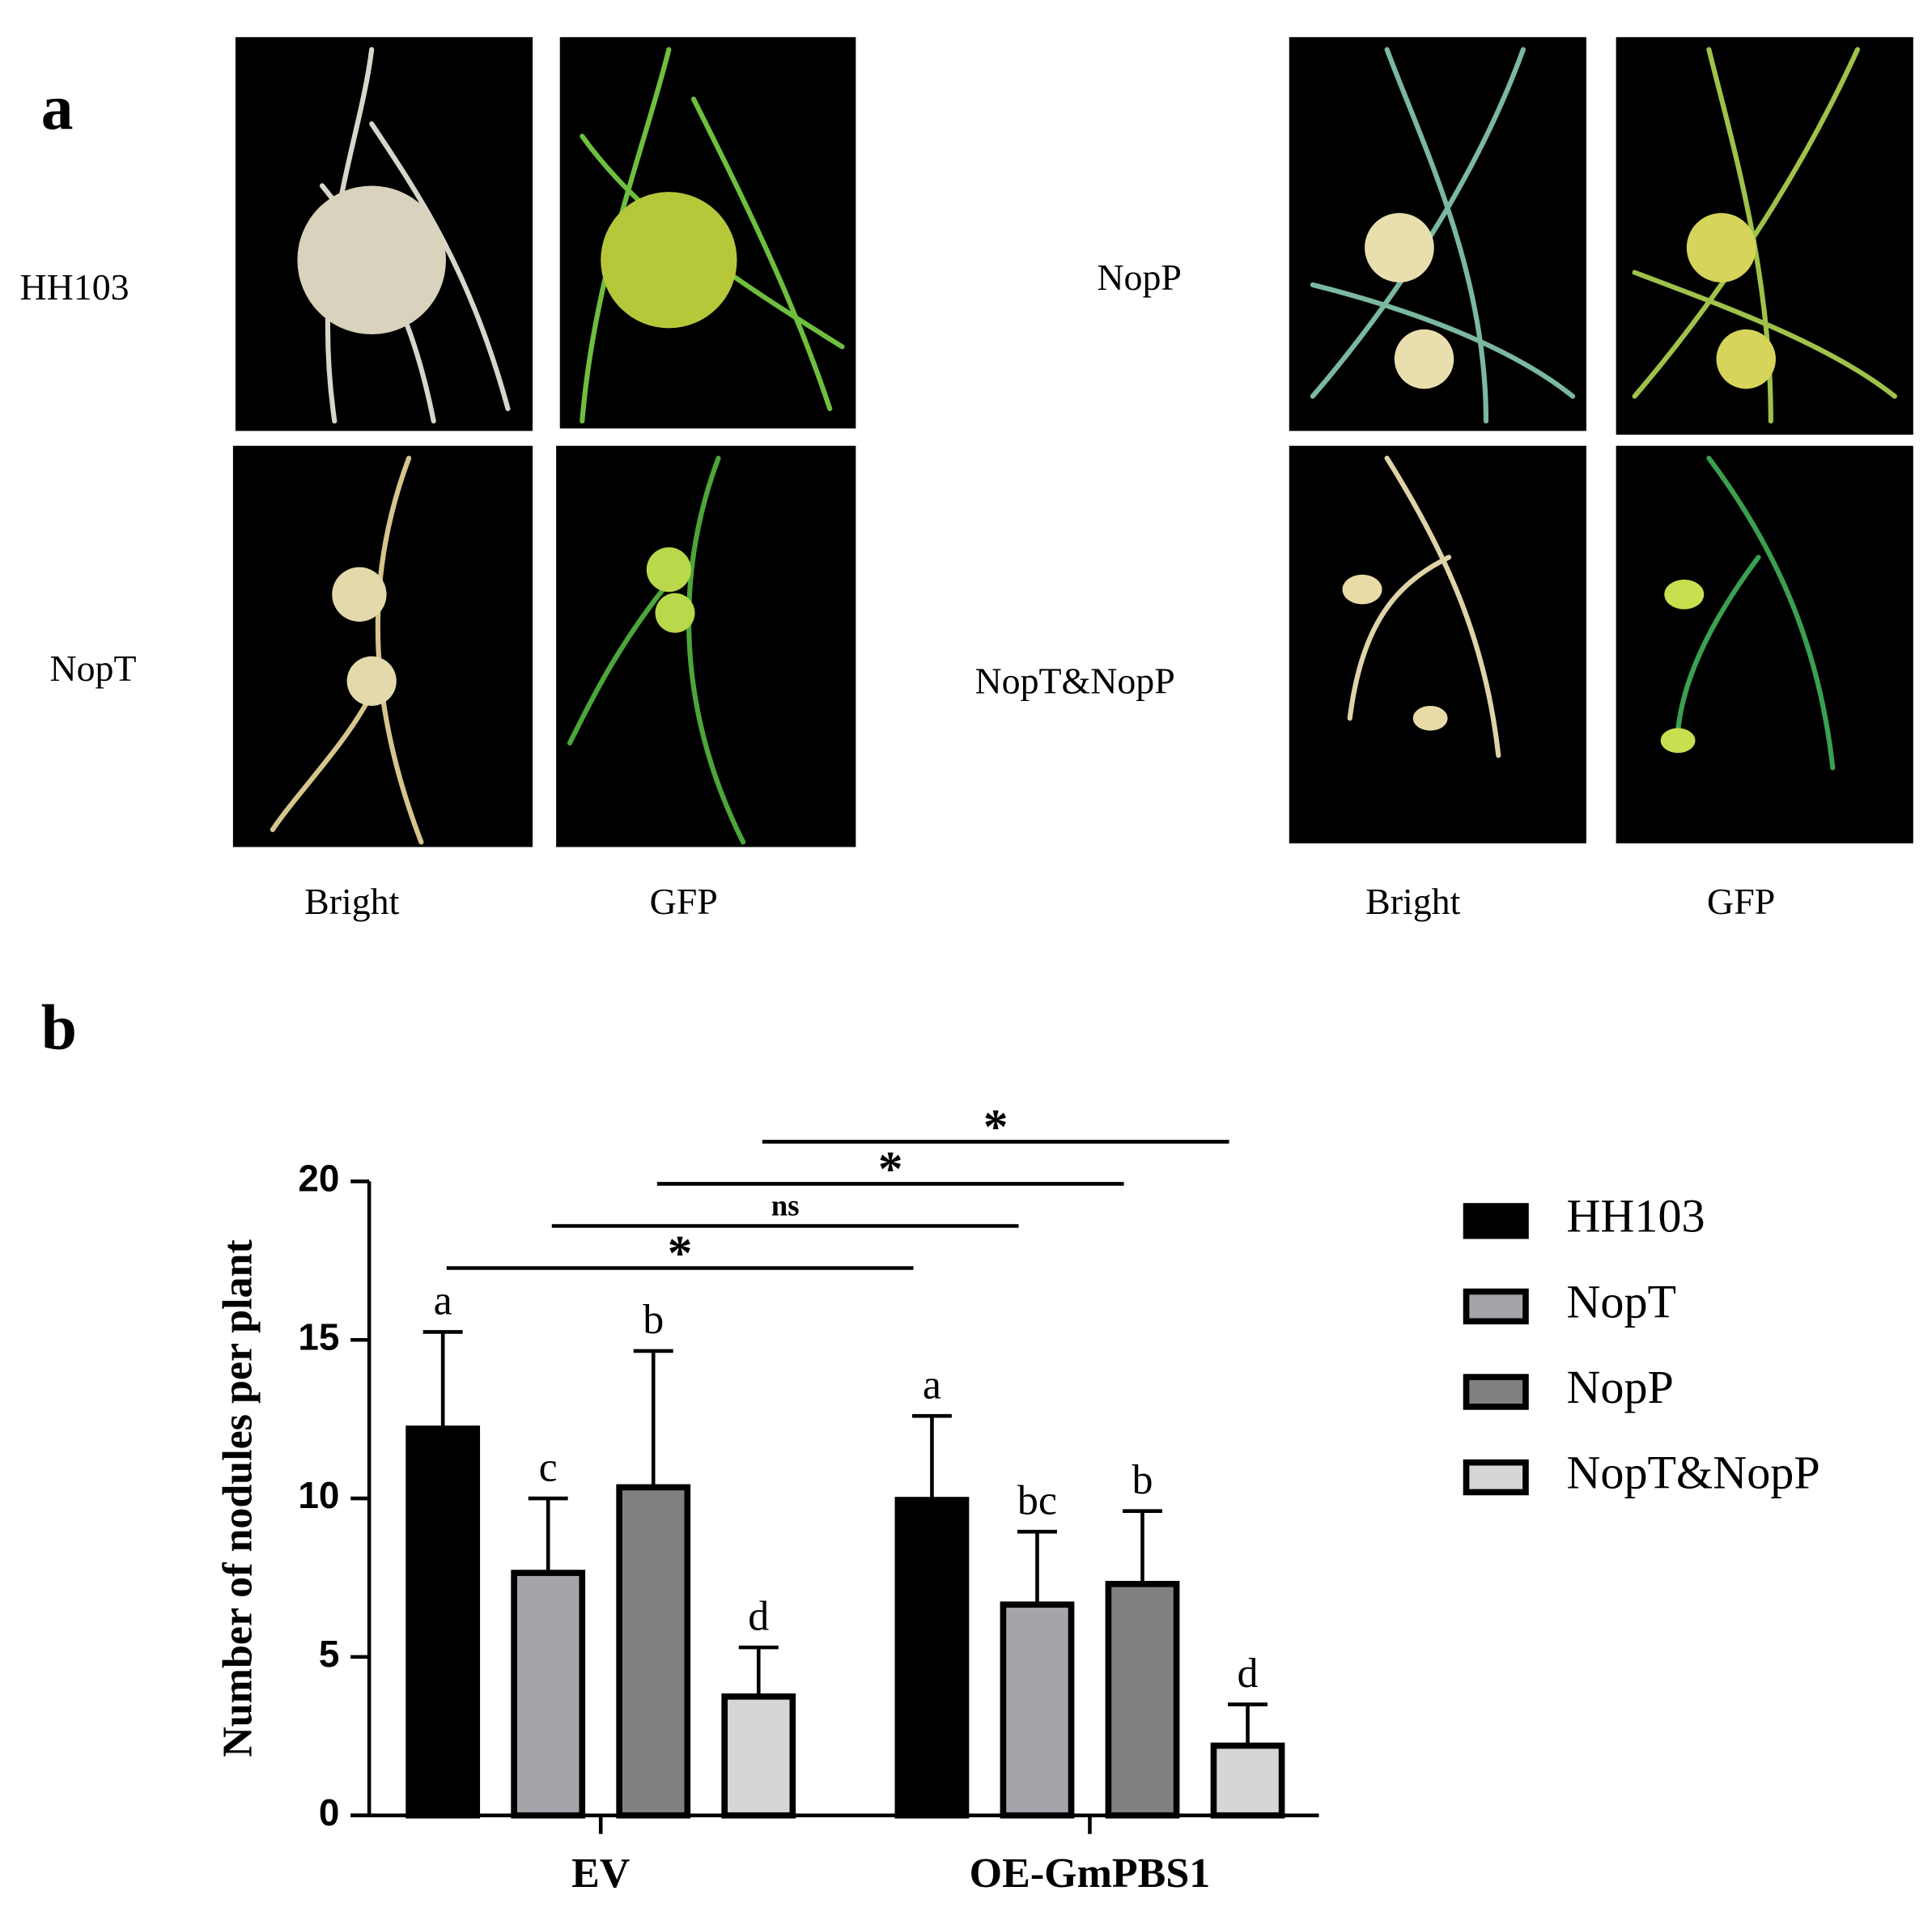 This screenshot has height=1912, width=1932. Describe the element at coordinates (785, 1205) in the screenshot. I see `comparison-label: ns` at that location.